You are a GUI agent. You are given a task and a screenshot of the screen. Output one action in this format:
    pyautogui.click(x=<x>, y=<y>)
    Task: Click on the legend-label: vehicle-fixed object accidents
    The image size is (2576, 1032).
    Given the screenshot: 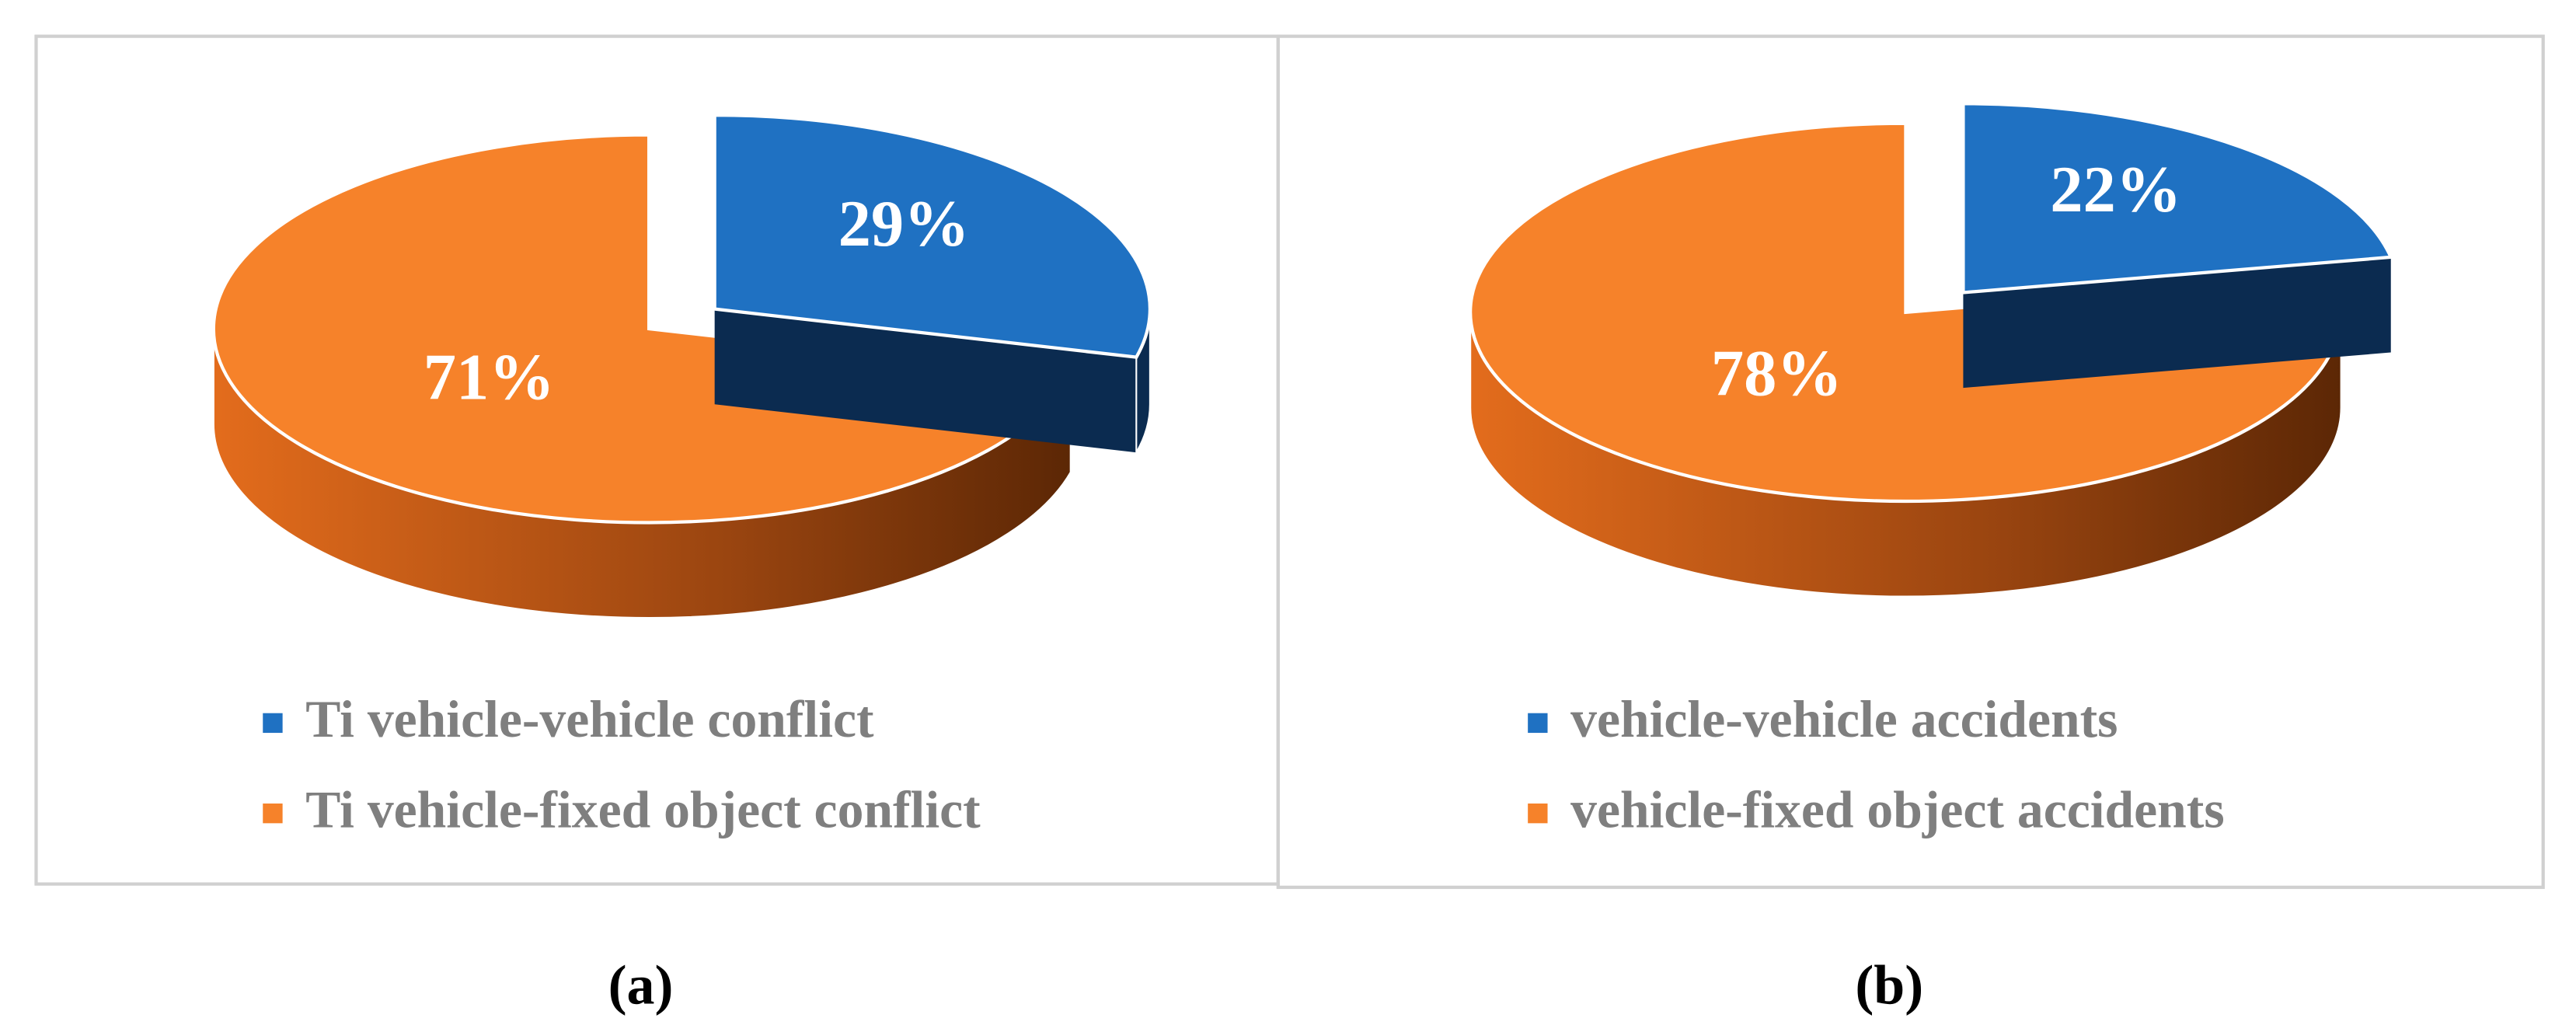 What is the action you would take?
    pyautogui.click(x=1897, y=809)
    